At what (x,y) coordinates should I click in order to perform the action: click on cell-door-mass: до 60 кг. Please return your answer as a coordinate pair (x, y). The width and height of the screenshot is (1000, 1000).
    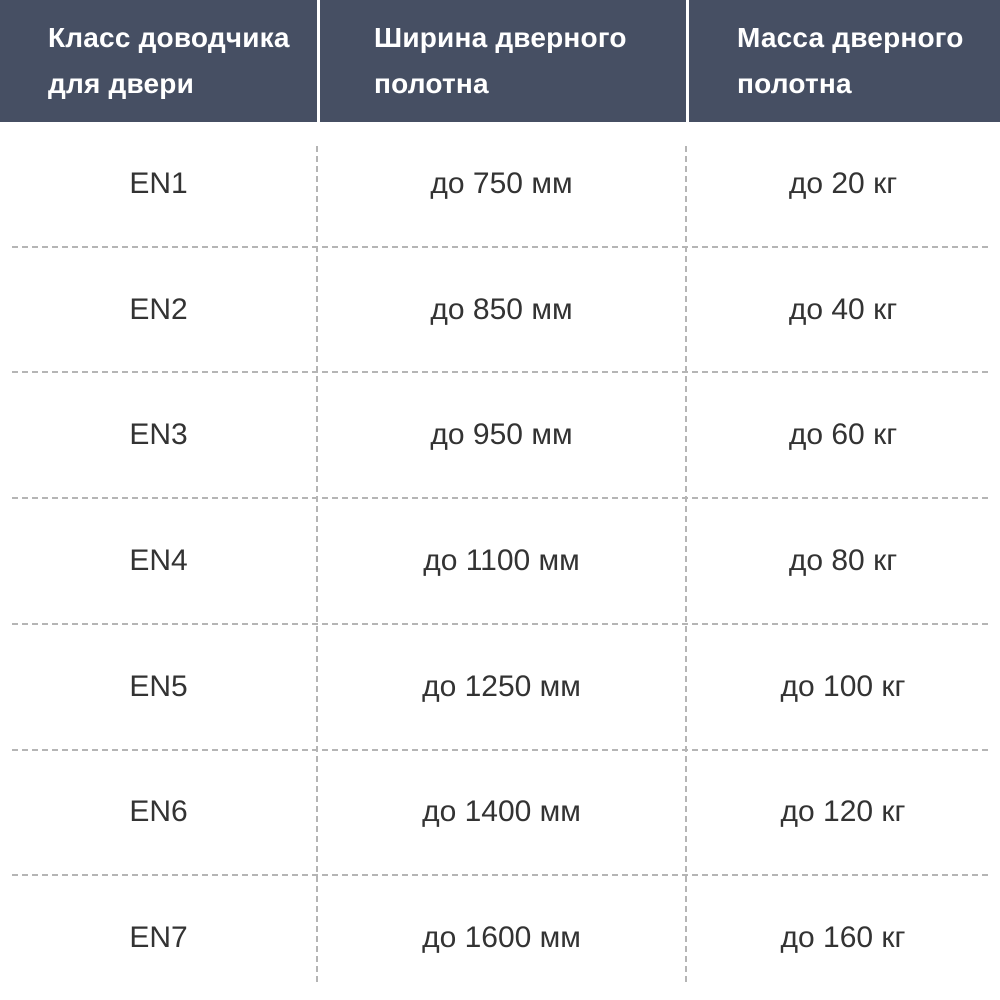
    Looking at the image, I should click on (843, 435).